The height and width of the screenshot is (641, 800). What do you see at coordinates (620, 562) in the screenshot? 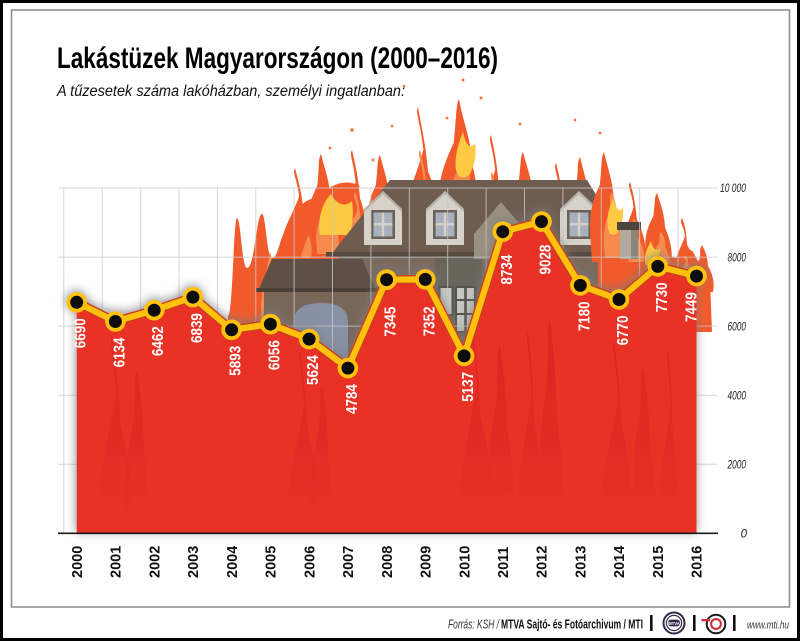
I see `svg-text: 2014` at bounding box center [620, 562].